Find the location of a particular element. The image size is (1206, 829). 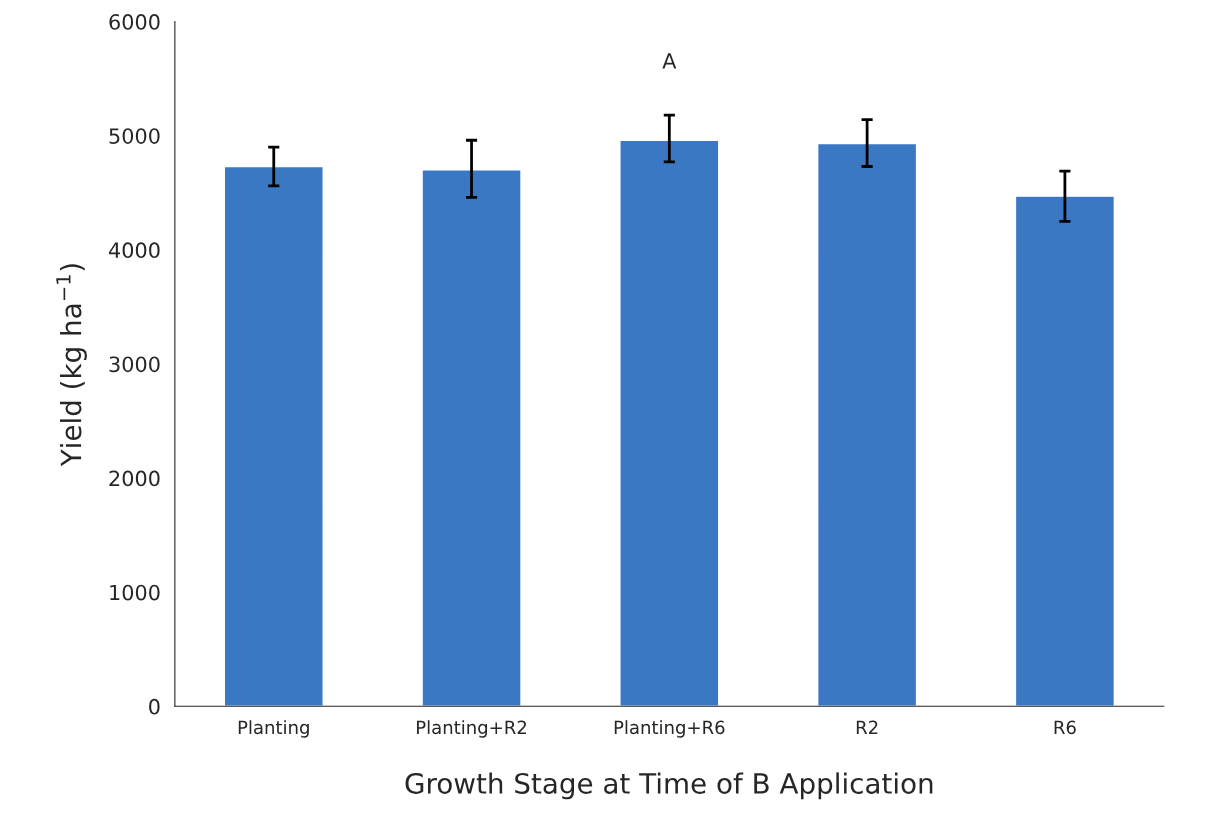

annotation: A is located at coordinates (669, 61).